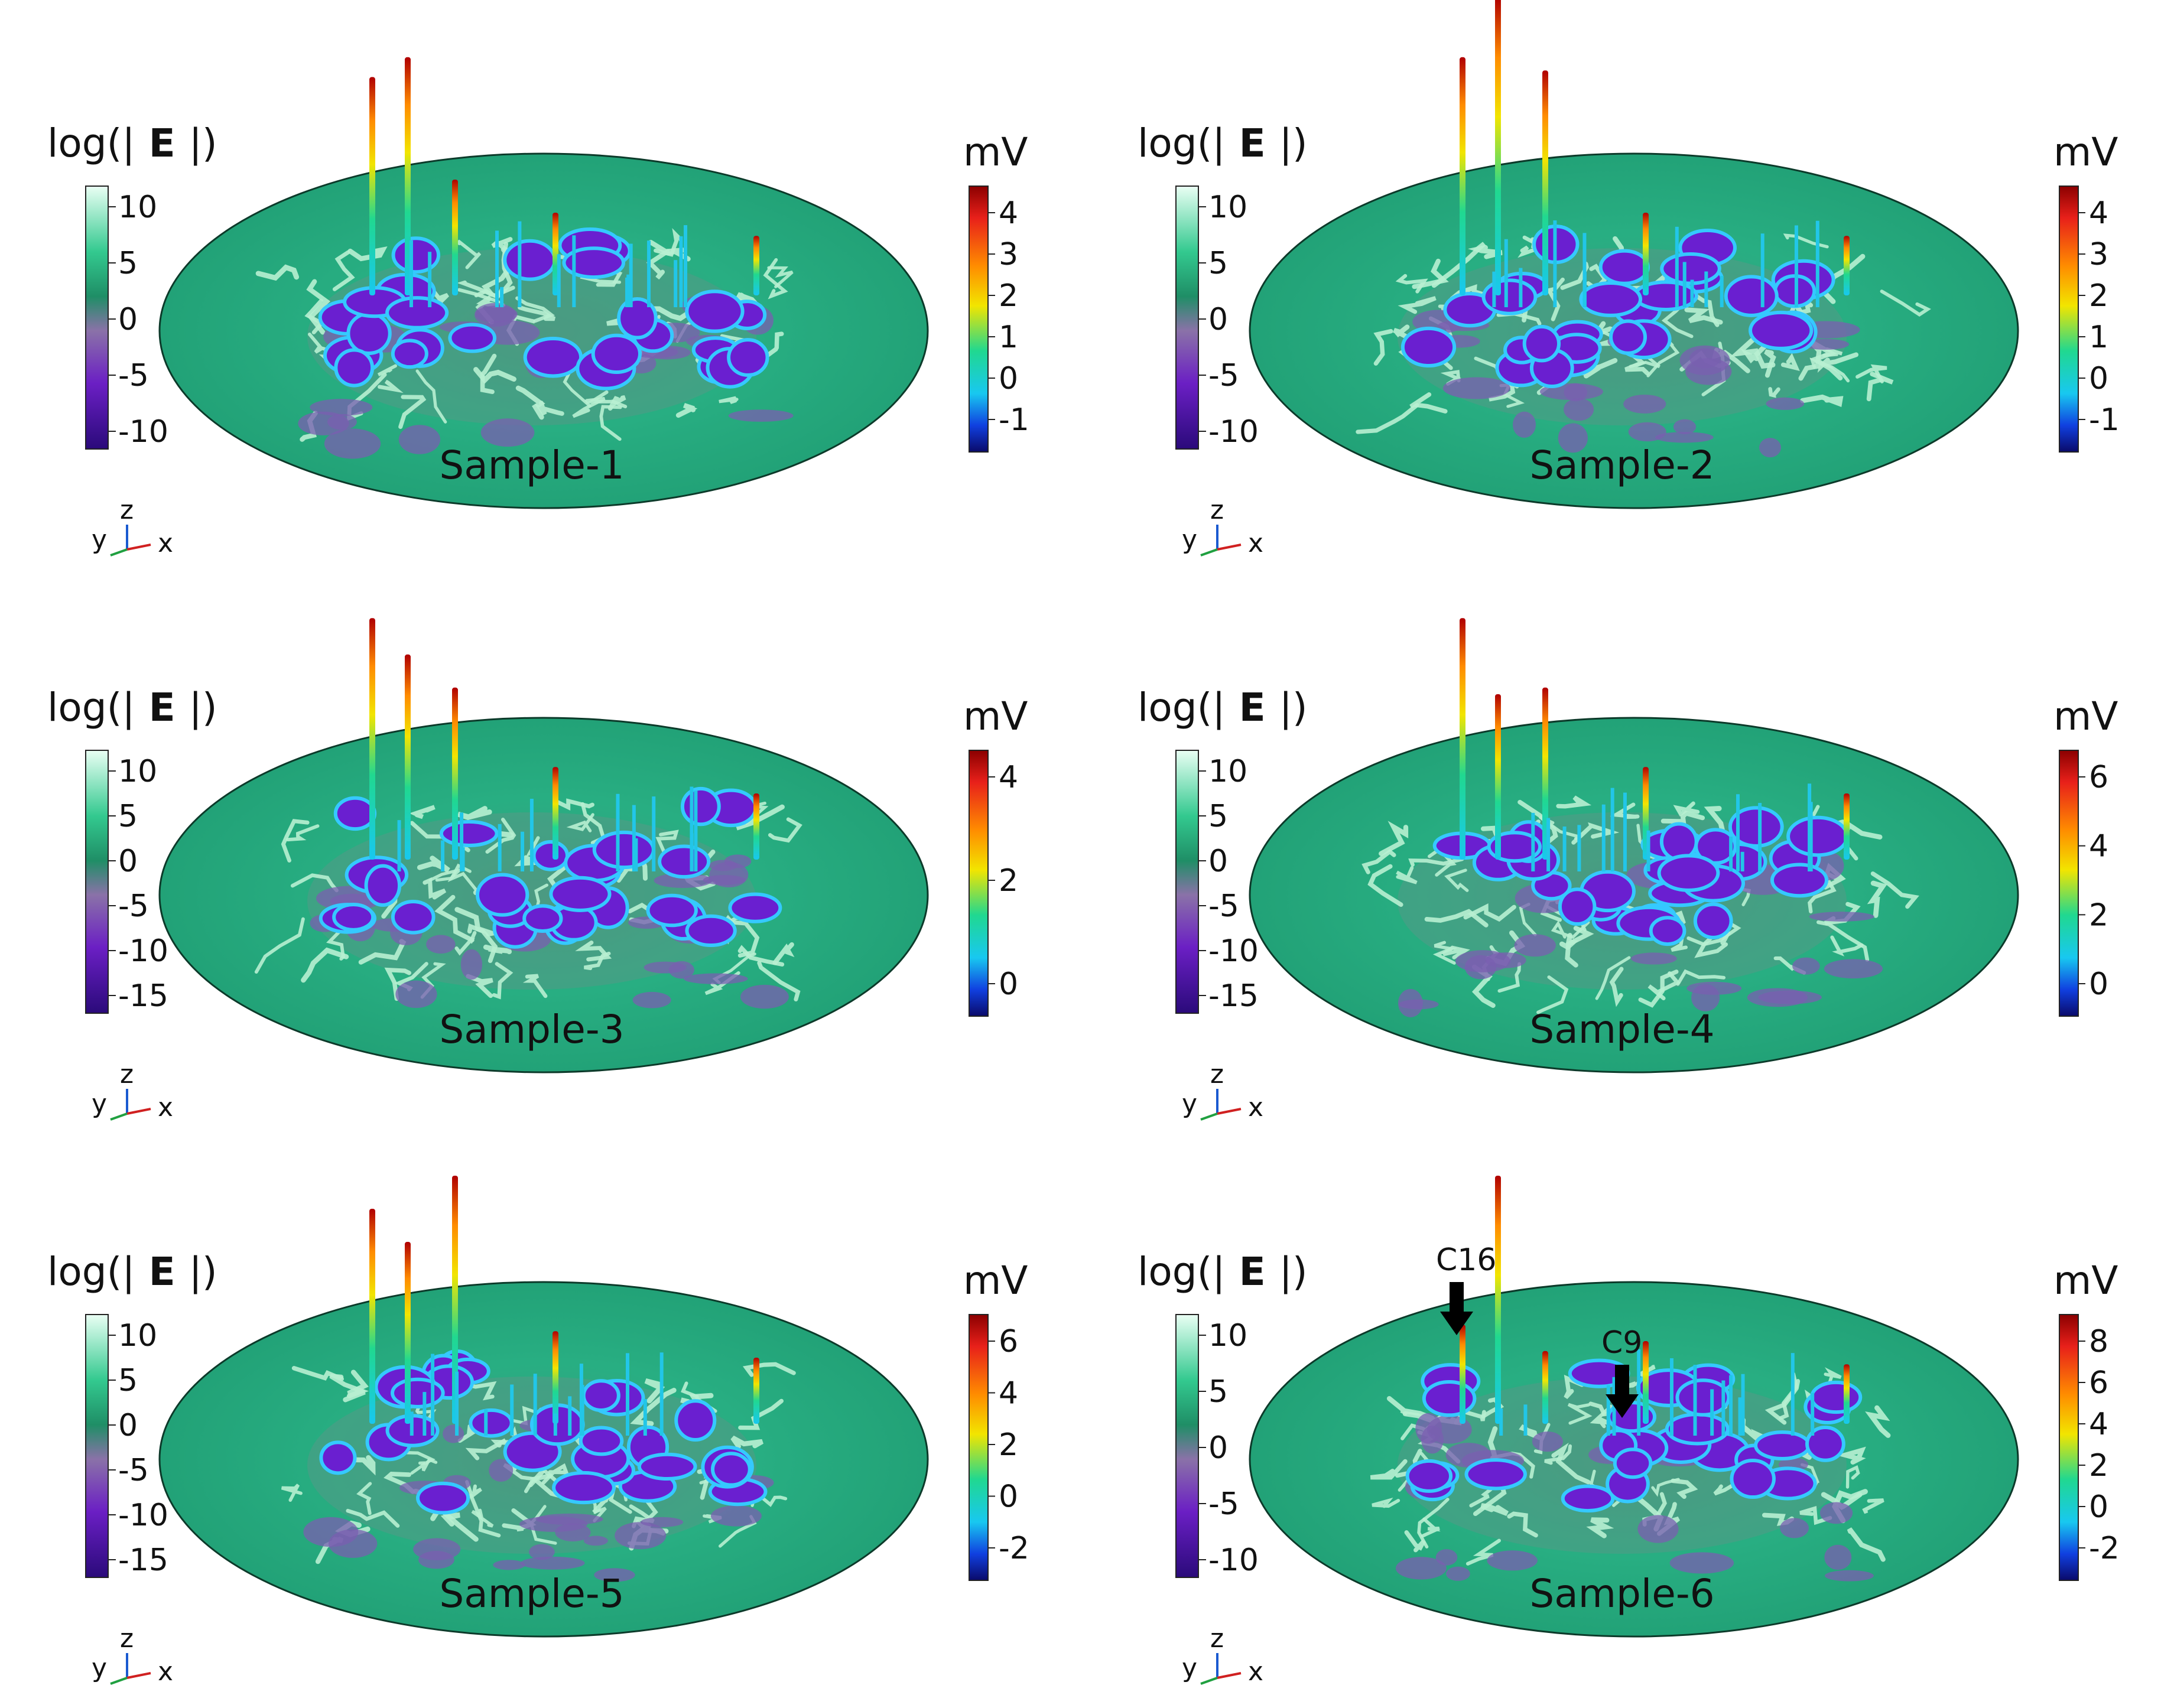 Image resolution: width=2161 pixels, height=1708 pixels. What do you see at coordinates (143, 951) in the screenshot?
I see `efield-tick-label: -10` at bounding box center [143, 951].